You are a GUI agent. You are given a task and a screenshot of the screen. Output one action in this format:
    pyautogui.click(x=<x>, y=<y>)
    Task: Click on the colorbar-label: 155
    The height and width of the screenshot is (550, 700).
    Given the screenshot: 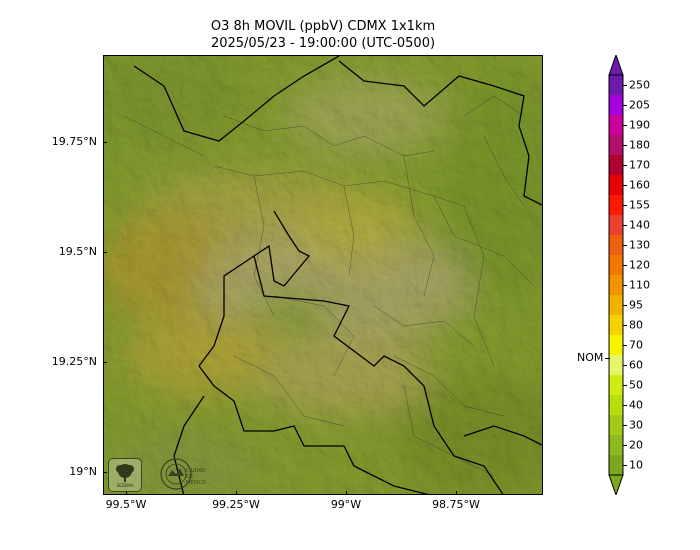 What is the action you would take?
    pyautogui.click(x=639, y=205)
    